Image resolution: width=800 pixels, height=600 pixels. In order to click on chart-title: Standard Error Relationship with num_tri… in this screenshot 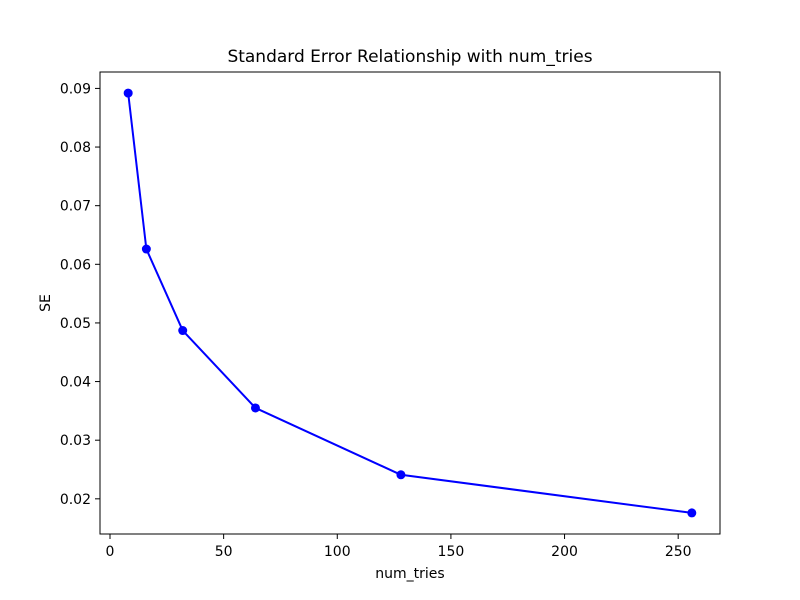, I will do `click(409, 57)`.